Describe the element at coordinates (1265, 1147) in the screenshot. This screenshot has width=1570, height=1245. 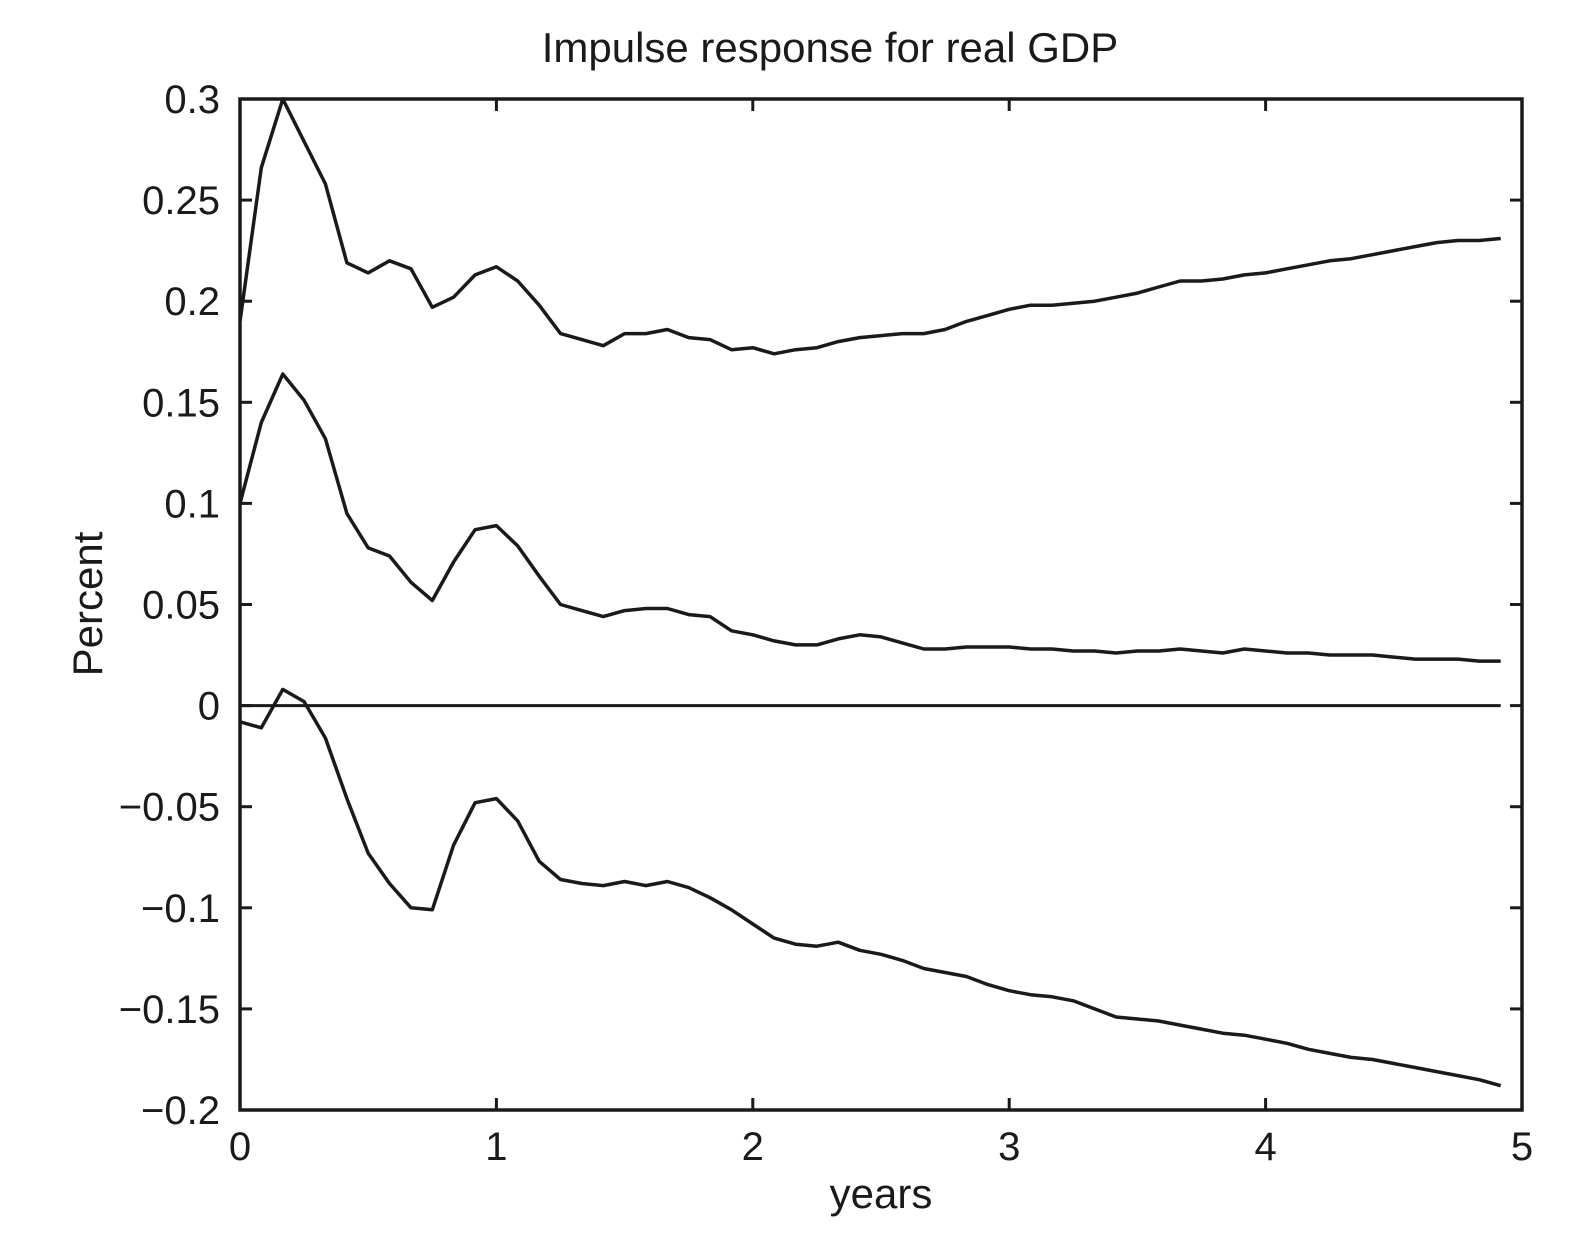
I see `x-tick-label: 4` at that location.